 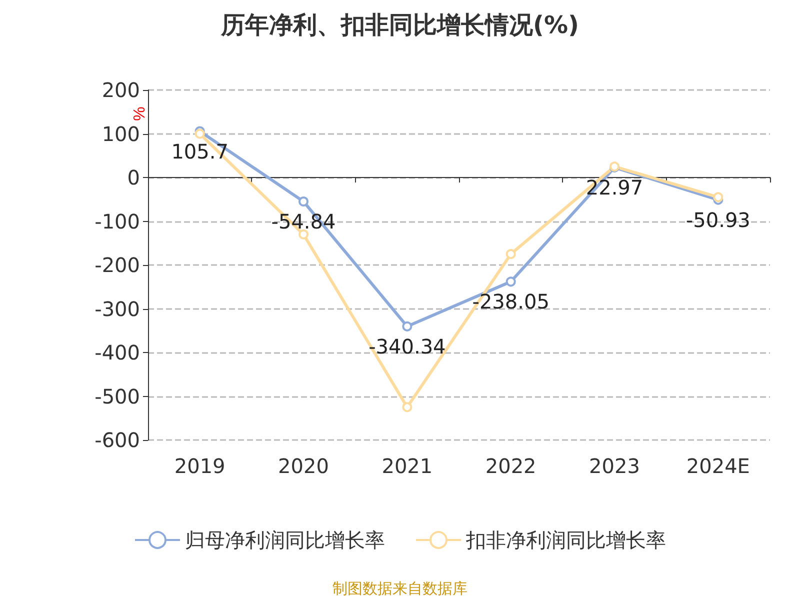 I want to click on y-tick-label: -400, so click(x=117, y=352).